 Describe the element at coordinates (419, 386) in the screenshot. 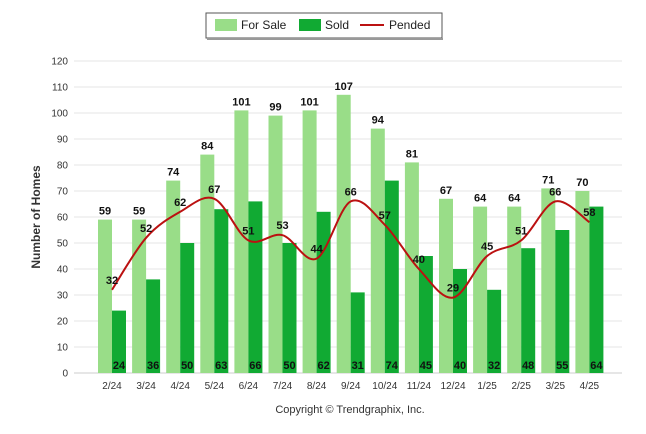

I see `x-tick-label: 11/24` at that location.